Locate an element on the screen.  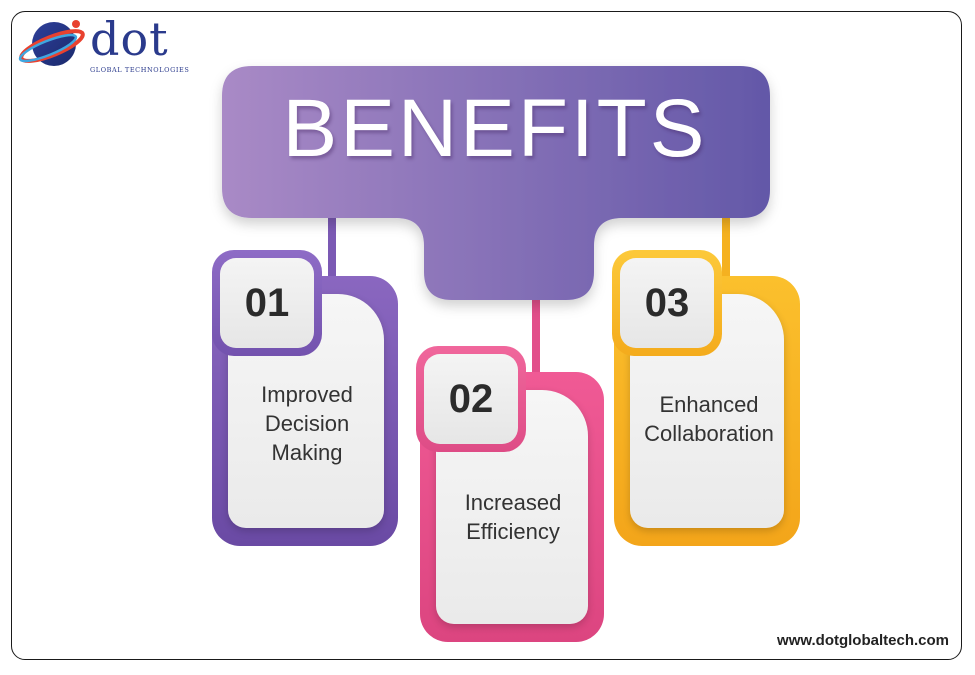
benefit-text-line: Enhanced is located at coordinates (709, 404).